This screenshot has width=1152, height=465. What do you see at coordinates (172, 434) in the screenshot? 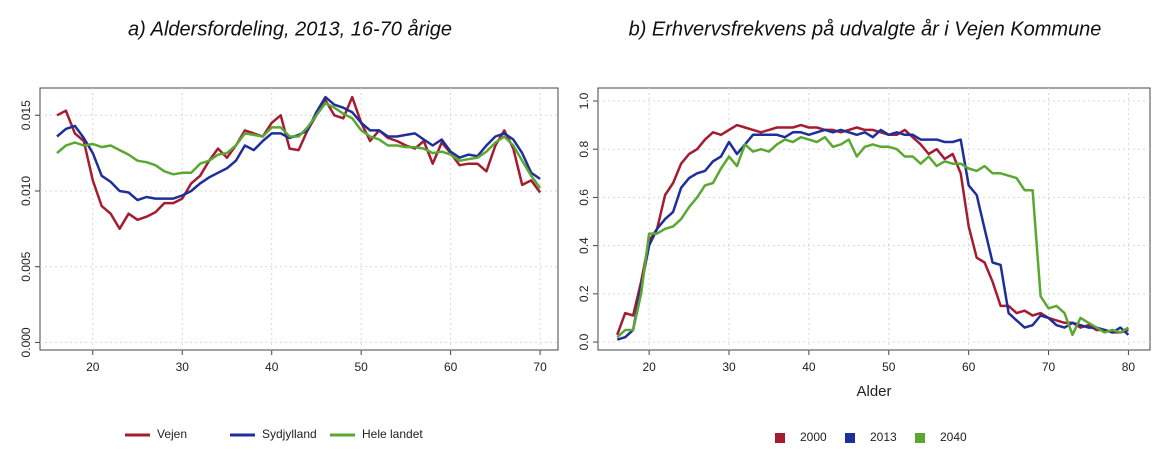
I see `legend-label: Vejen` at bounding box center [172, 434].